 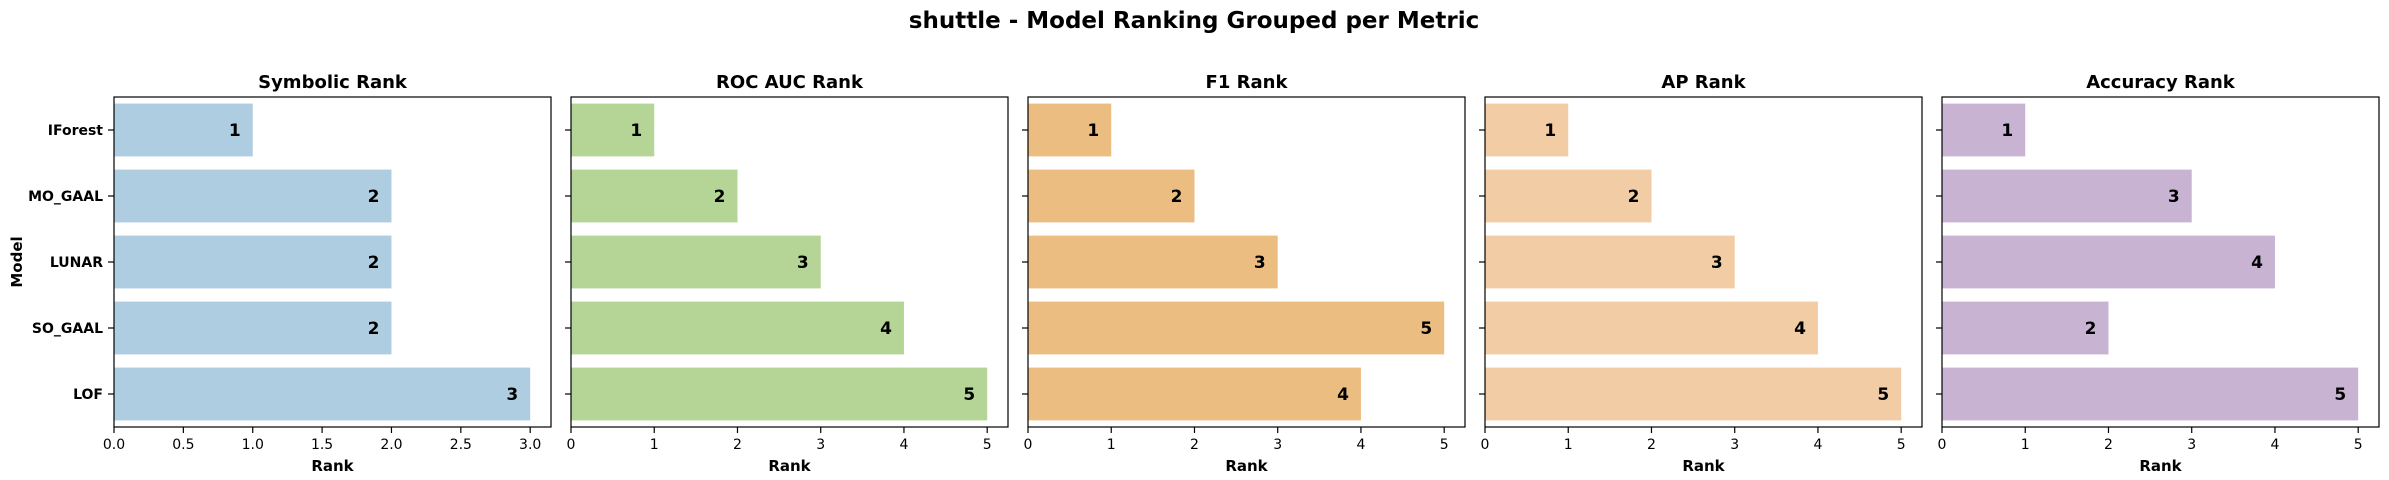 What do you see at coordinates (391, 445) in the screenshot?
I see `x-tick-label: 2.0` at bounding box center [391, 445].